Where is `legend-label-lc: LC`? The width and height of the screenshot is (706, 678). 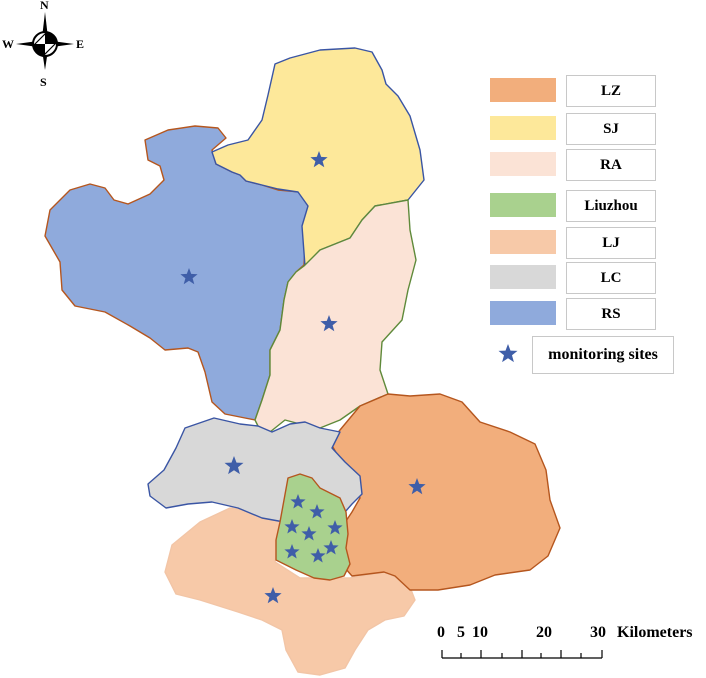
legend-label-lc: LC is located at coordinates (611, 278).